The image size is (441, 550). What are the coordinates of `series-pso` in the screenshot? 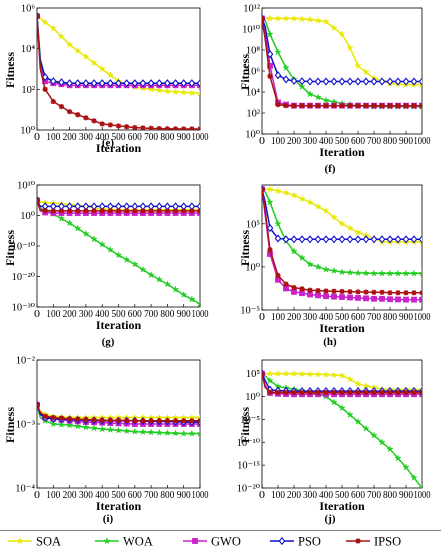 It's located at (118, 50).